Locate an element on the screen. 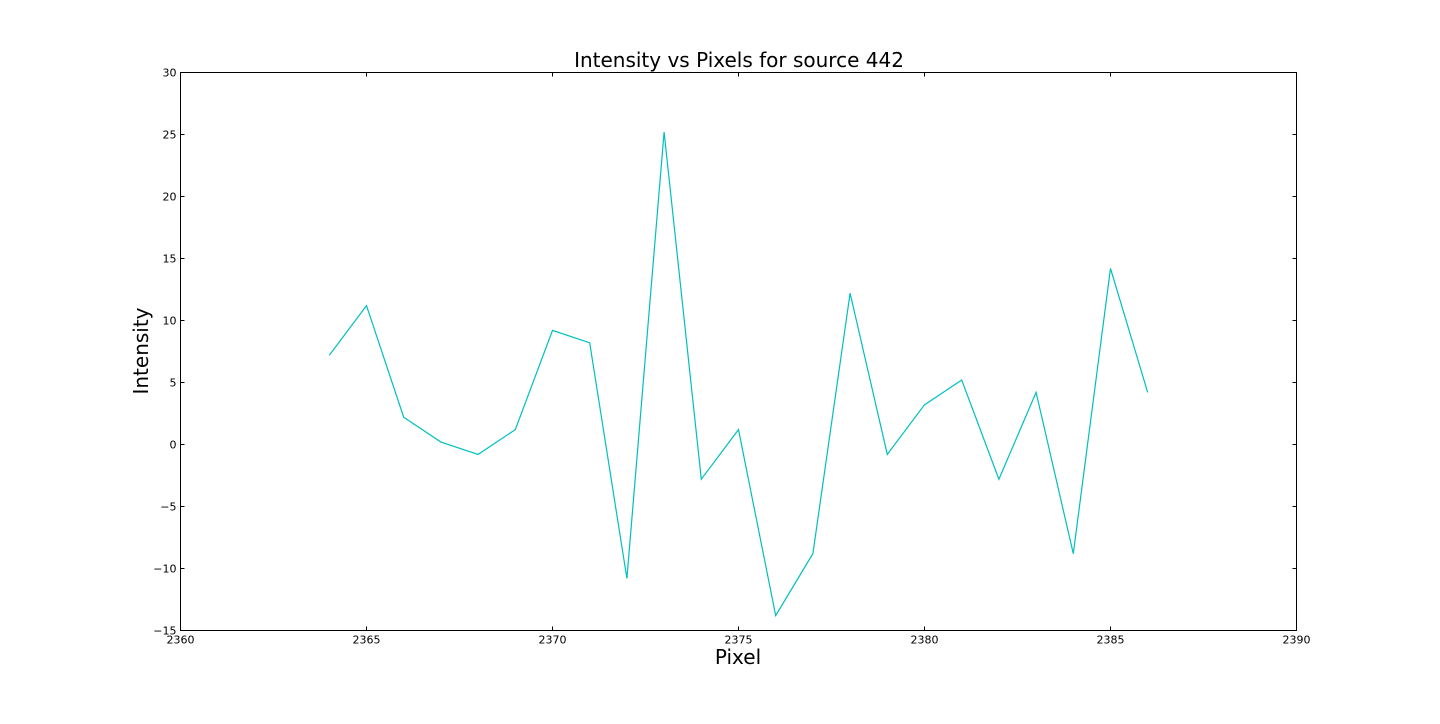 This screenshot has height=724, width=1440. y-tick-label: −5 is located at coordinates (168, 507).